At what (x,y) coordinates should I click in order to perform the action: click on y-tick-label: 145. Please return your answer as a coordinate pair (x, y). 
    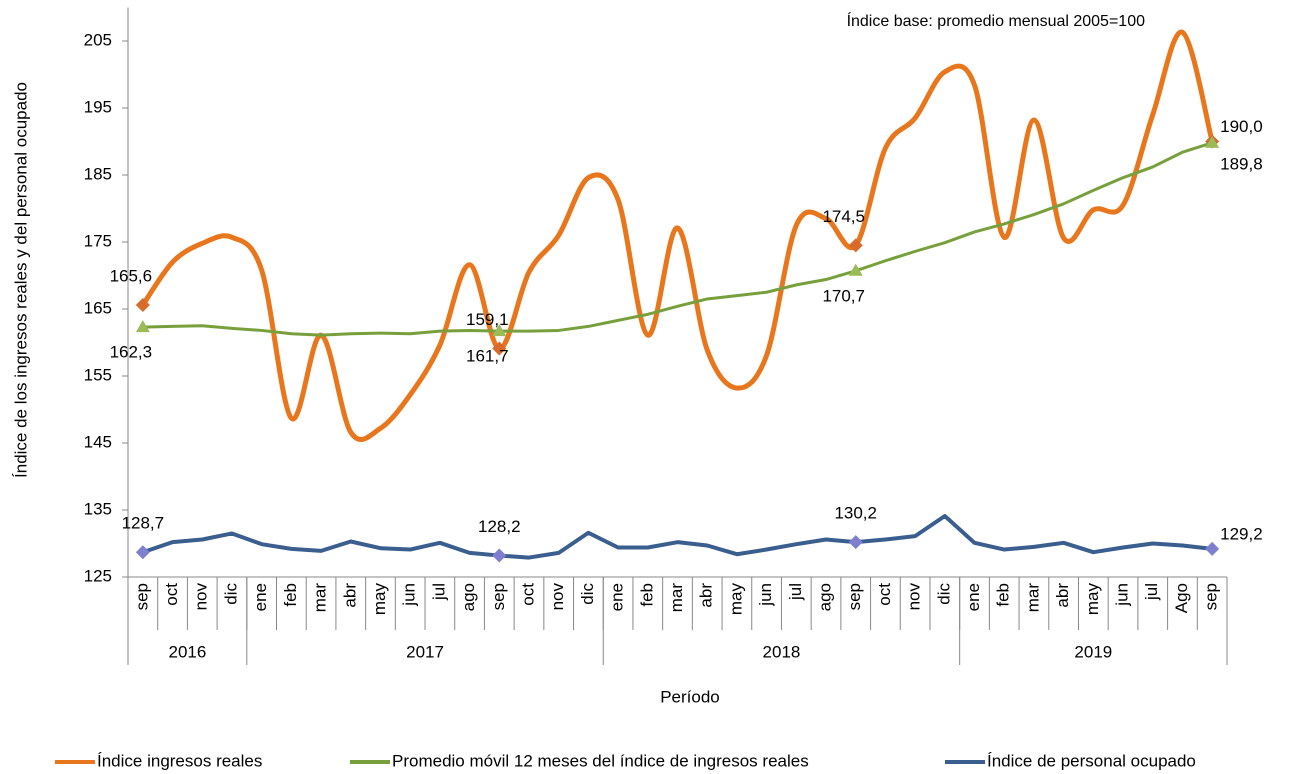
    Looking at the image, I should click on (98, 441).